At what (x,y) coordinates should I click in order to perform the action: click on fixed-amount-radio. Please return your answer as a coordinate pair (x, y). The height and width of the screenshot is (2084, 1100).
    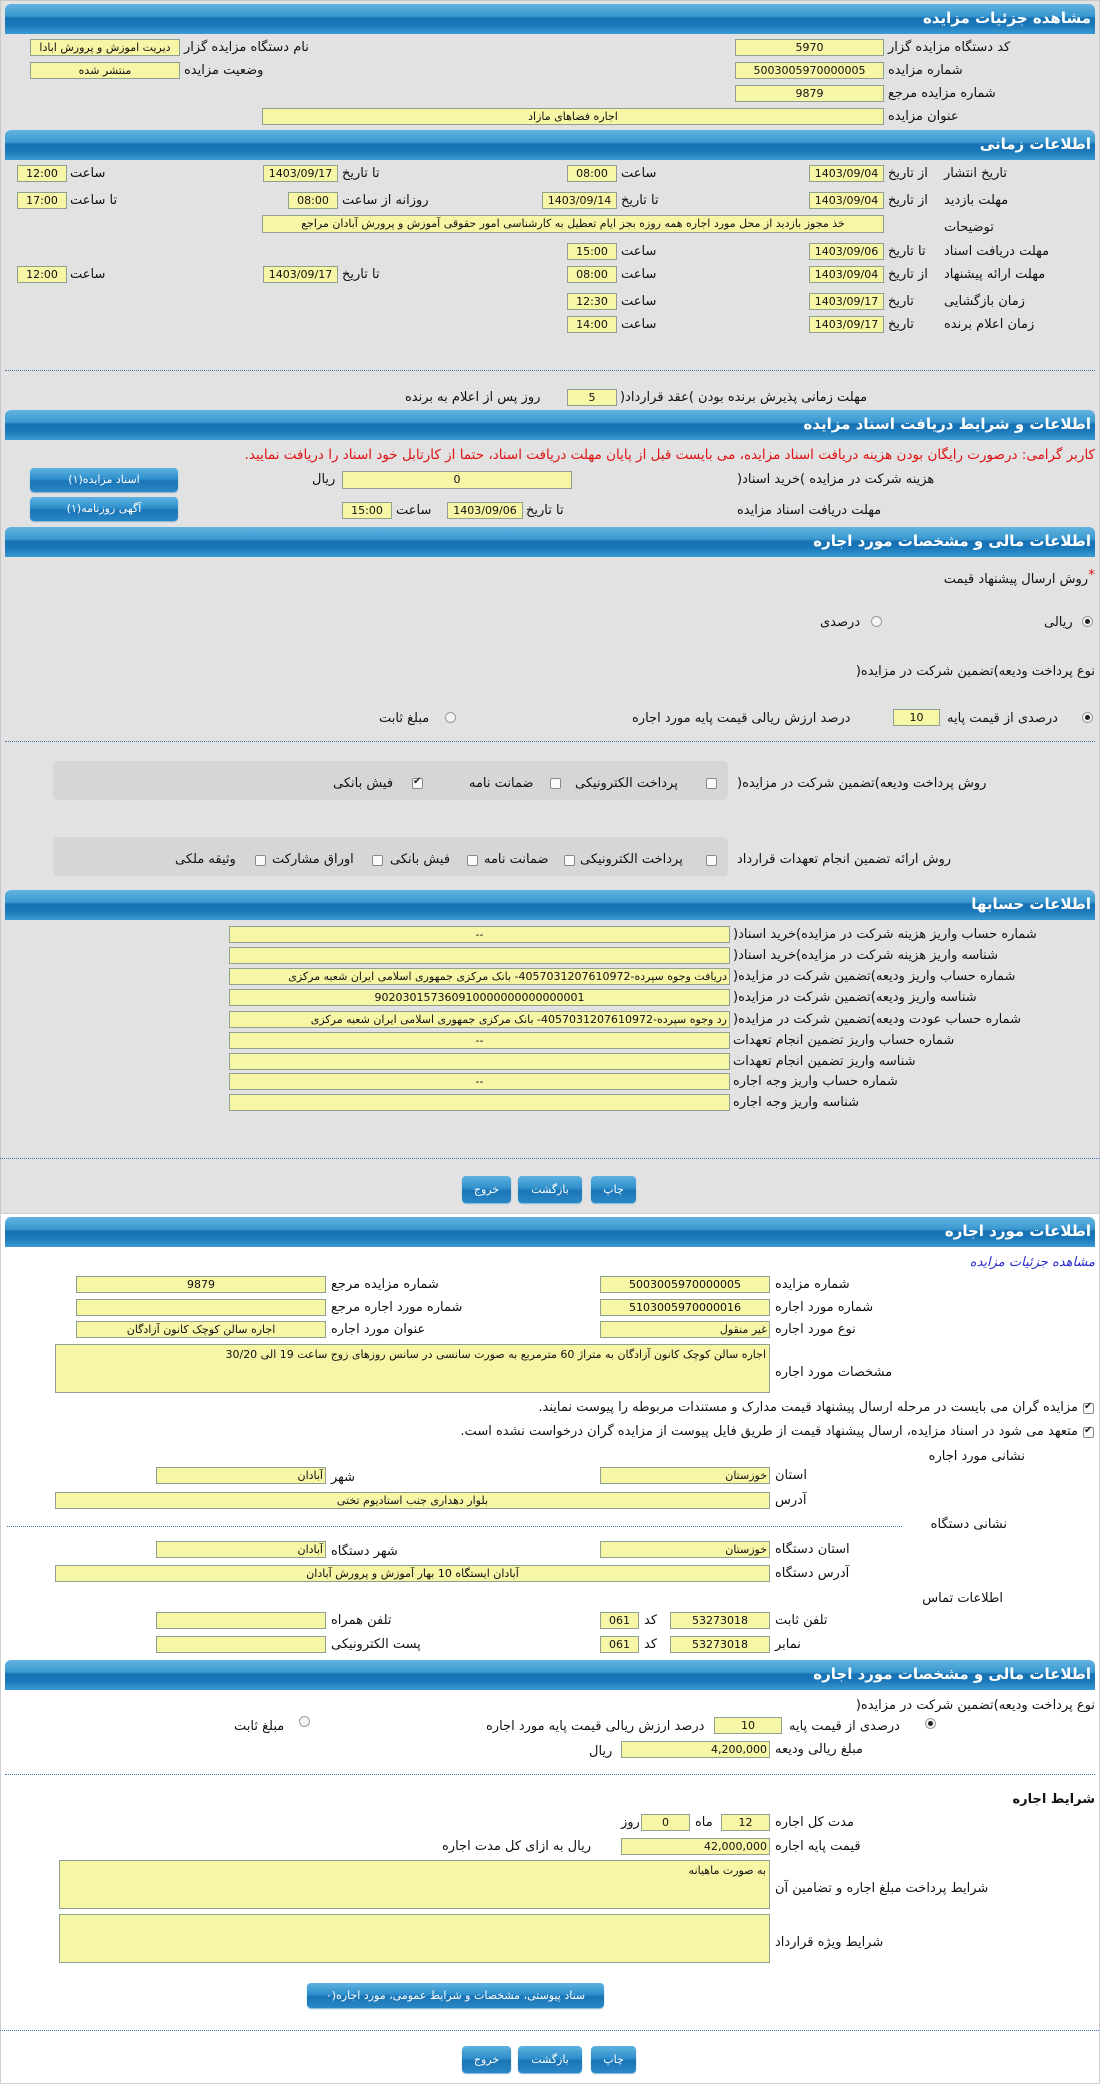
    Looking at the image, I should click on (450, 717).